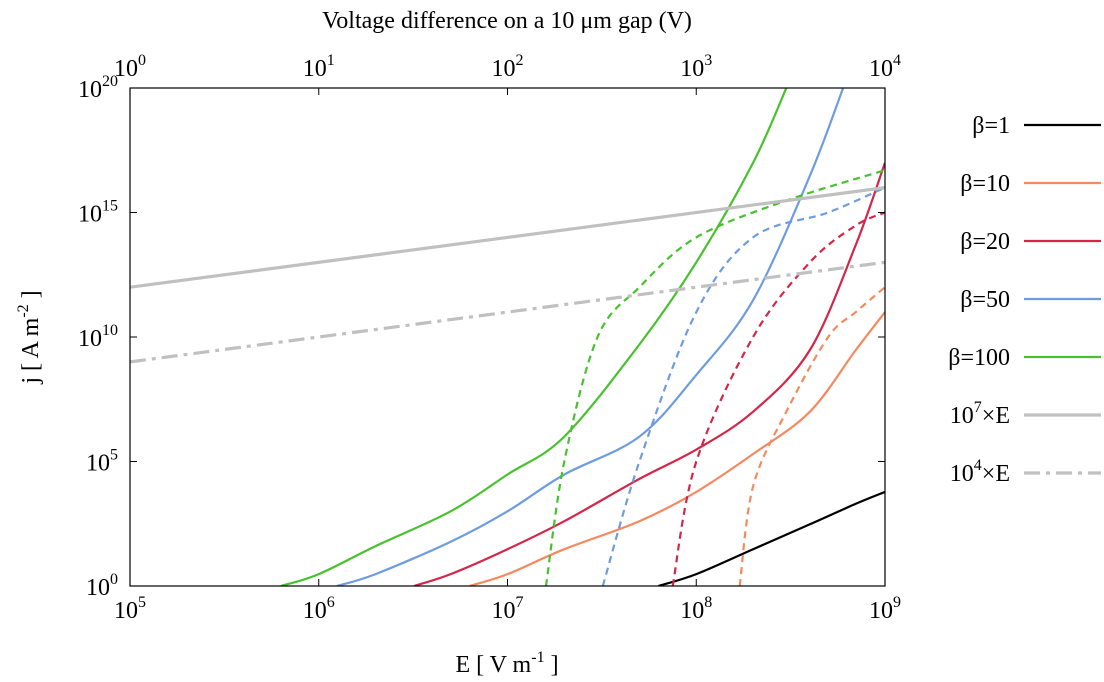 This screenshot has width=1104, height=682. Describe the element at coordinates (696, 609) in the screenshot. I see `x-tick-label: 10⁸` at that location.